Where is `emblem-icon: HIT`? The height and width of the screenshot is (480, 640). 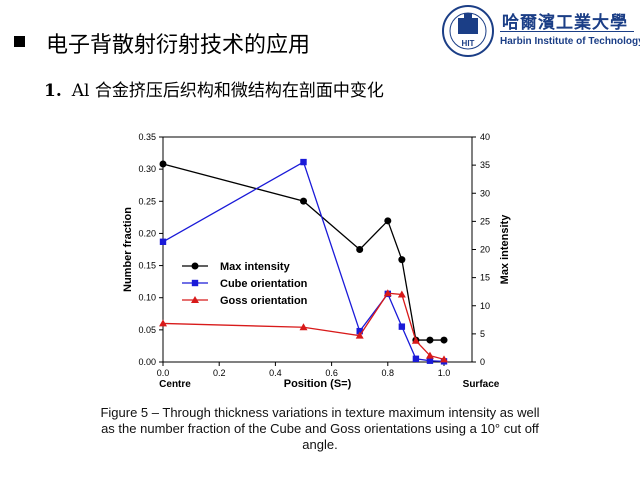 emblem-icon: HIT is located at coordinates (468, 31).